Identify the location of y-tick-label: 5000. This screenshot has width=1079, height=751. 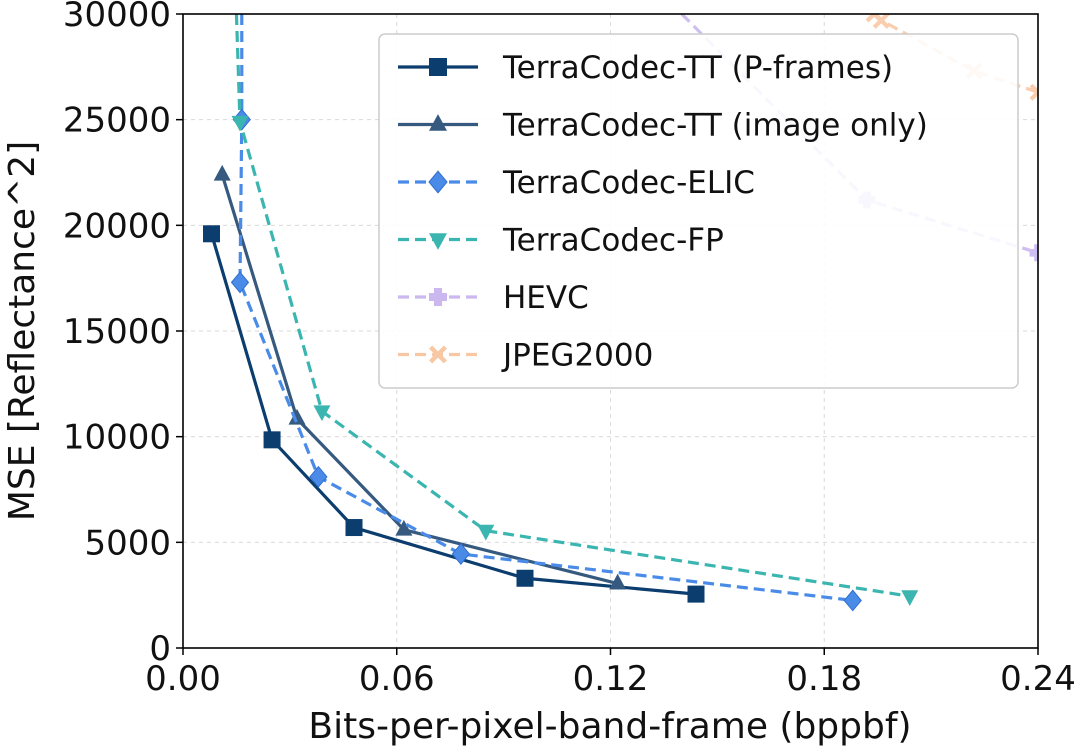
(127, 543).